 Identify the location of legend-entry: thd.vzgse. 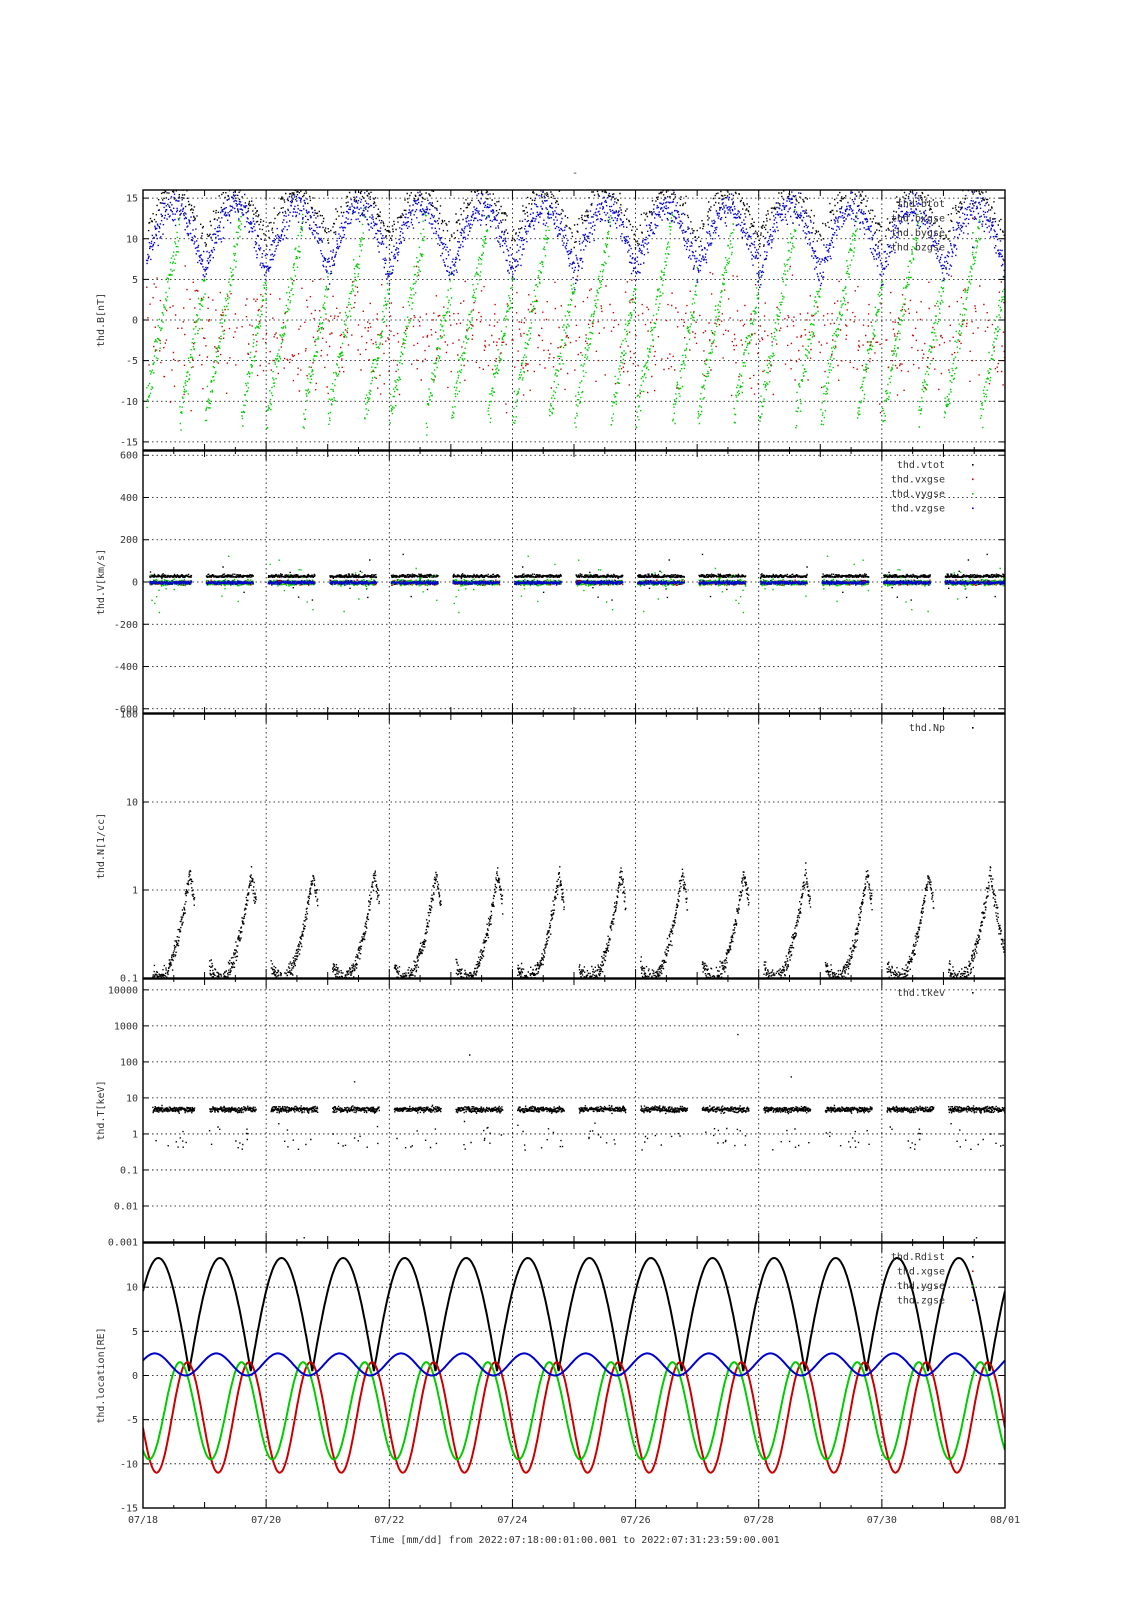
(918, 509).